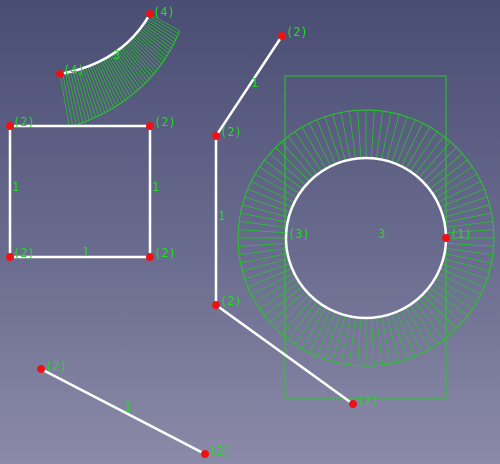 The height and width of the screenshot is (464, 500). I want to click on polyline-lower-vertex, so click(216, 305).